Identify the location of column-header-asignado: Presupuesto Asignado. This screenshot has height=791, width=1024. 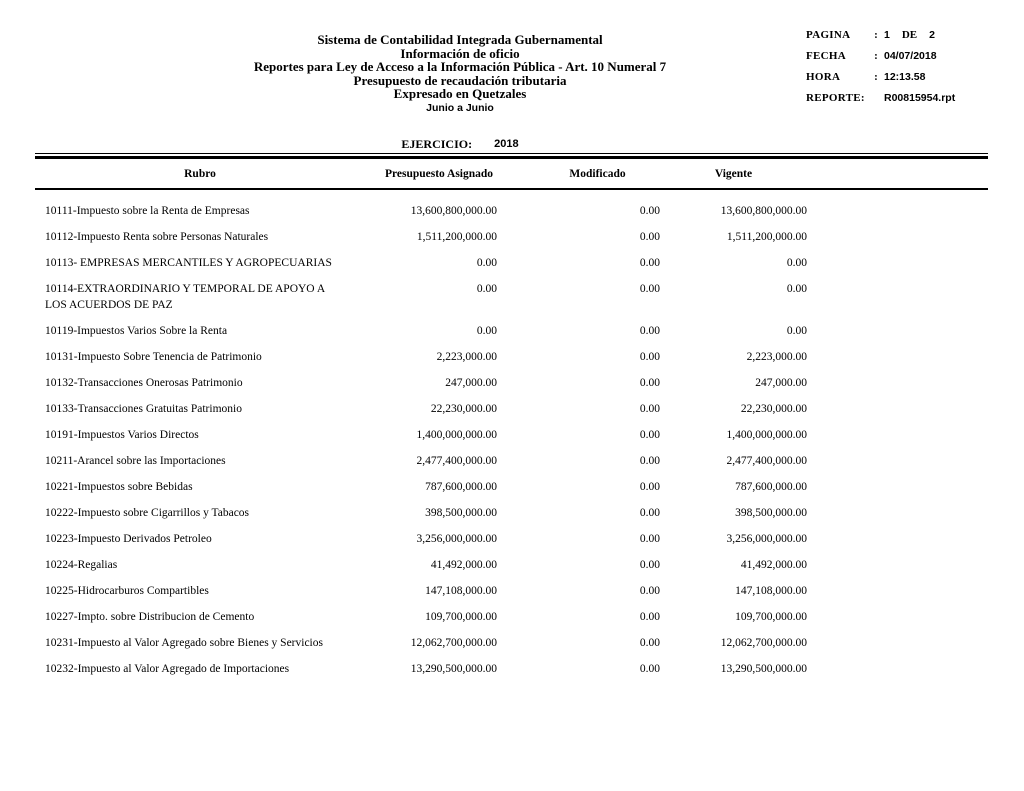
(439, 173).